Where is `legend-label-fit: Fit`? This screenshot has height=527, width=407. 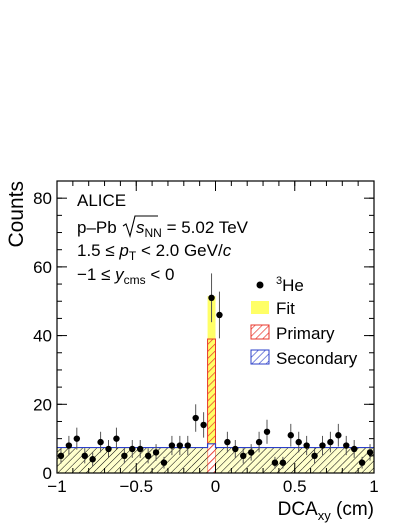 legend-label-fit: Fit is located at coordinates (285, 308).